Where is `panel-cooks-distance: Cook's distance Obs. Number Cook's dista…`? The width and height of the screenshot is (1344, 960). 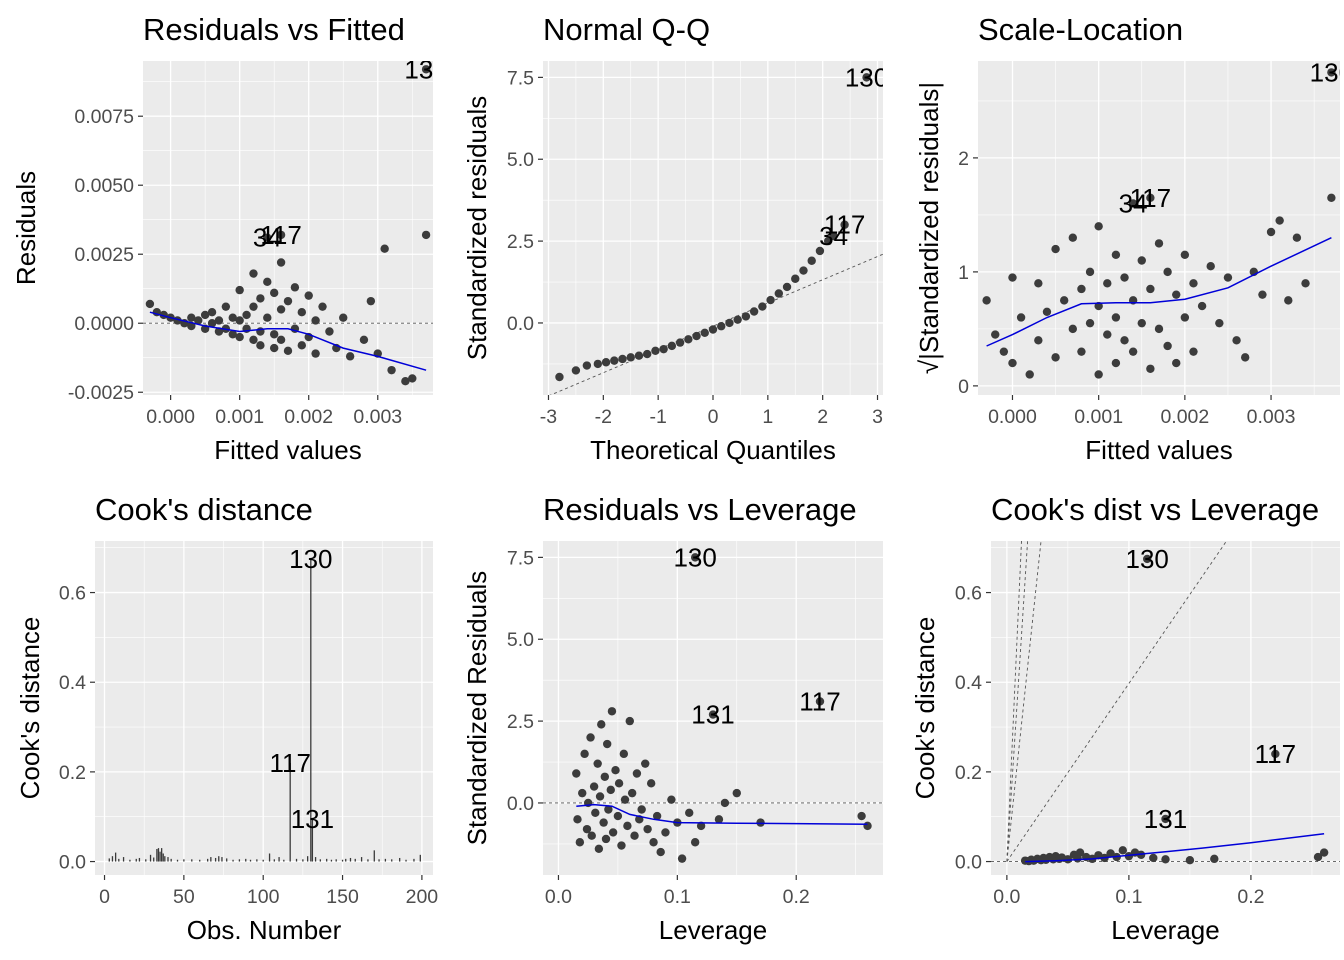 panel-cooks-distance: Cook's distance Obs. Number Cook's dista… is located at coordinates (226, 718).